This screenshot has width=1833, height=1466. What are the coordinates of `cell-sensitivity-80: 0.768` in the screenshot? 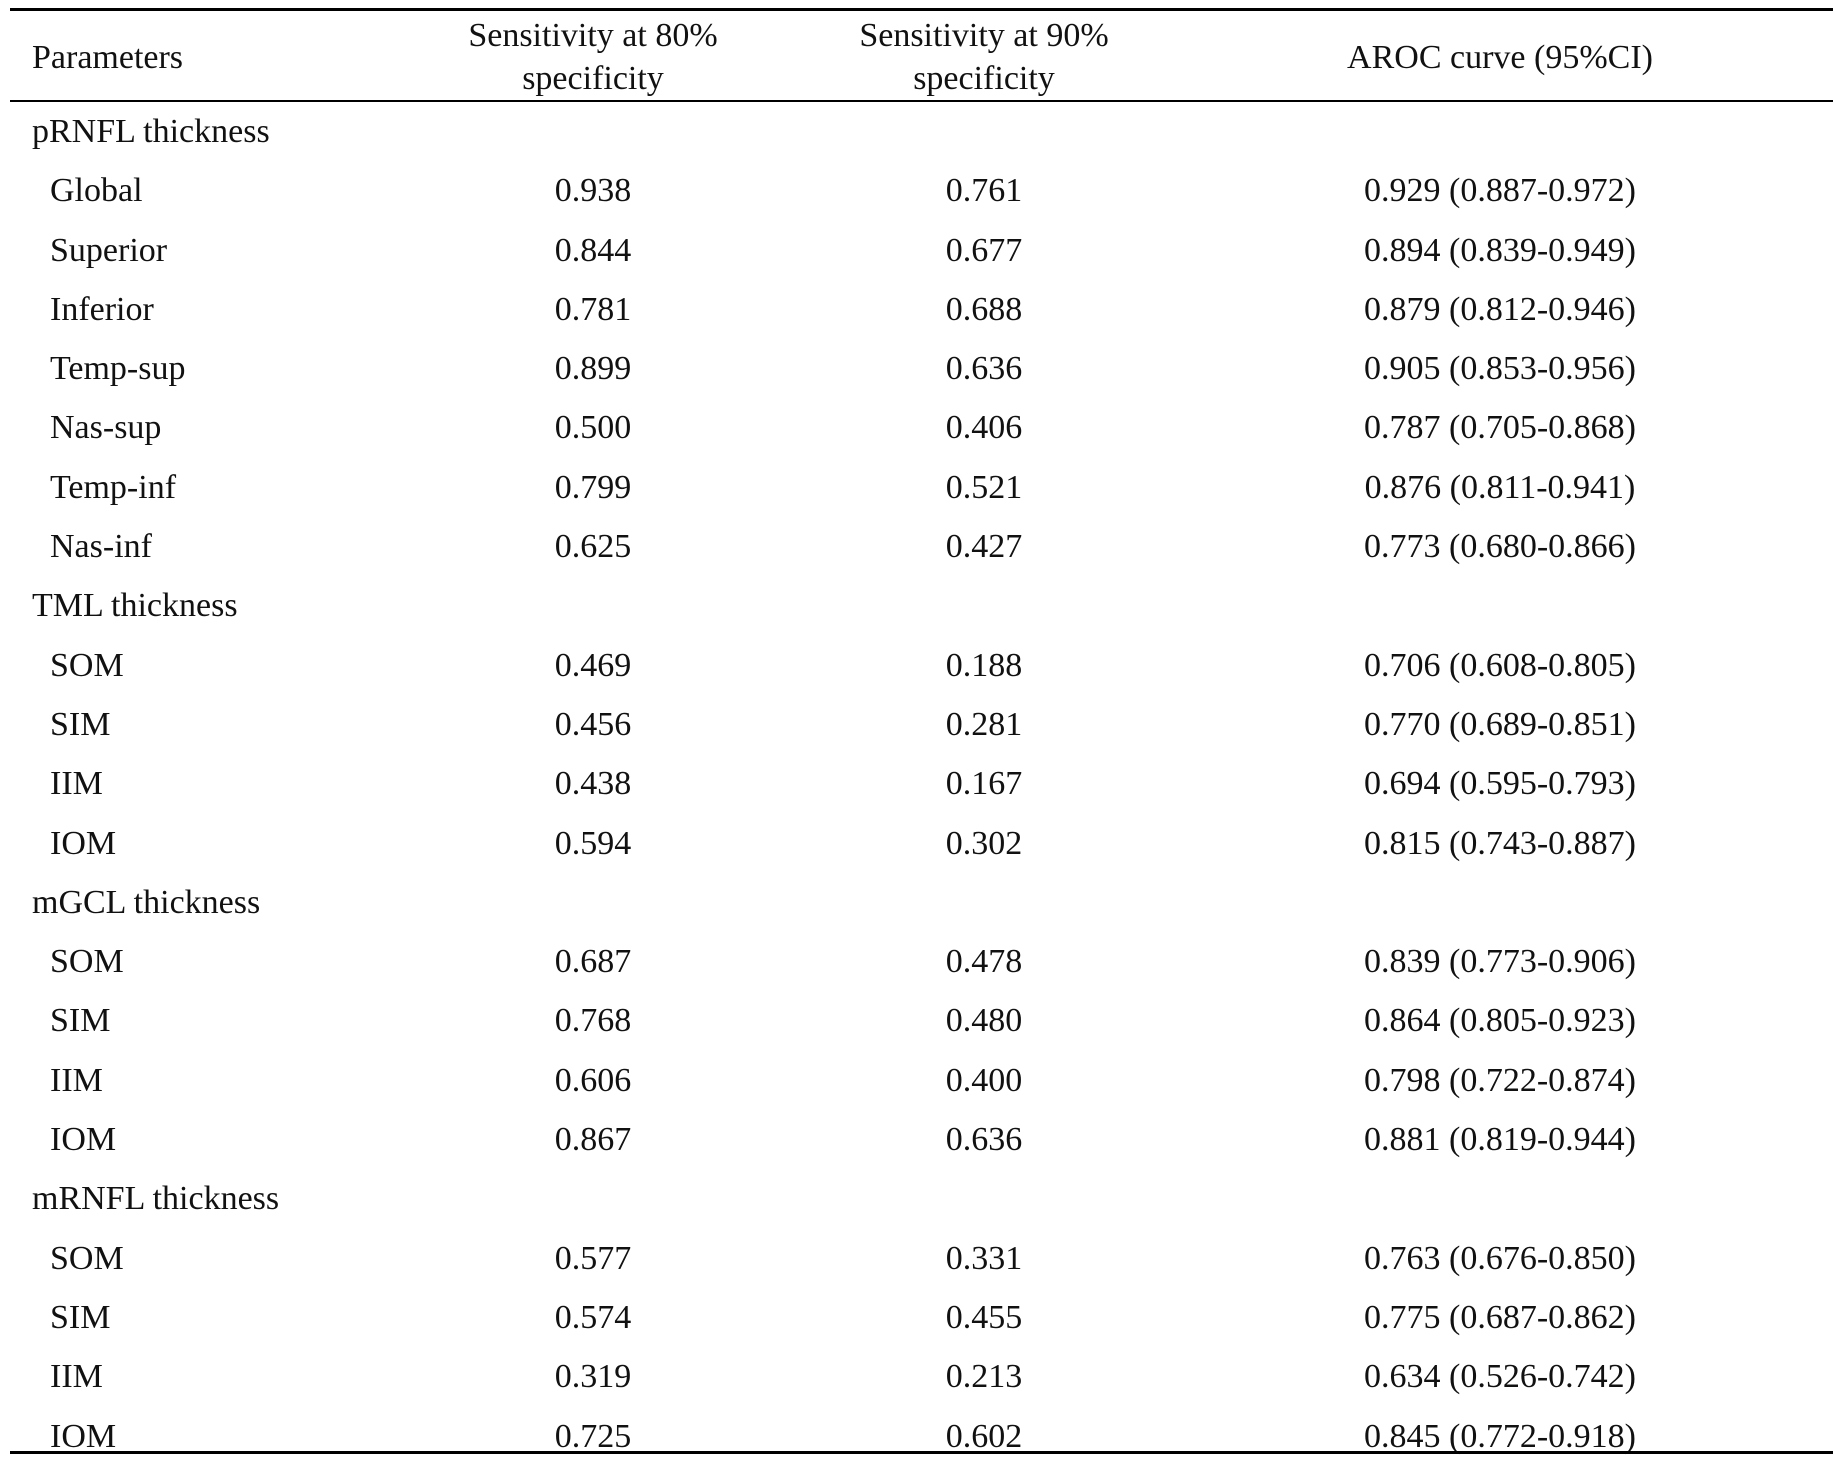 It's located at (593, 1021).